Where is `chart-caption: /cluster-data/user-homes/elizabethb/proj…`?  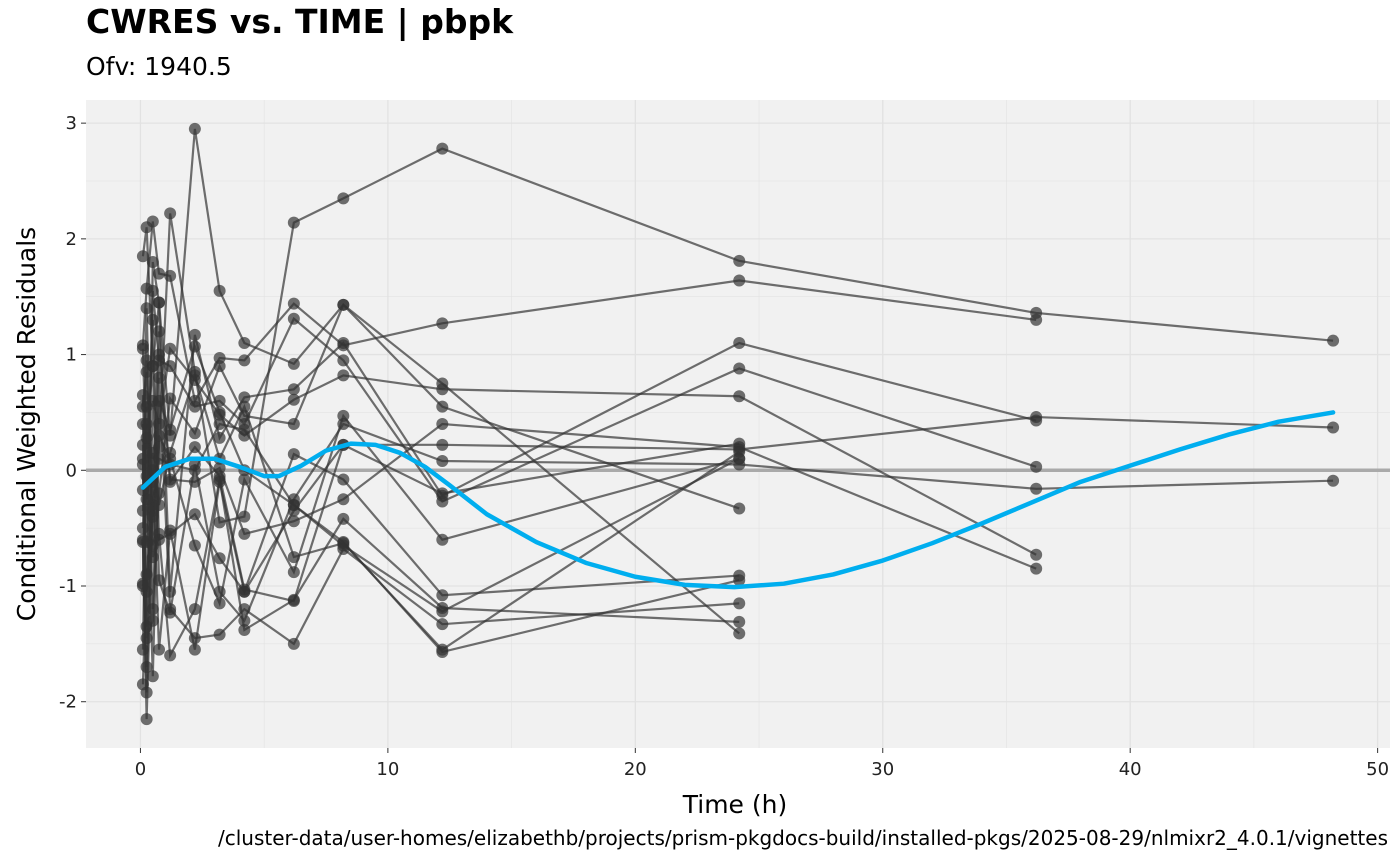
chart-caption: /cluster-data/user-homes/elizabethb/proj… is located at coordinates (803, 838).